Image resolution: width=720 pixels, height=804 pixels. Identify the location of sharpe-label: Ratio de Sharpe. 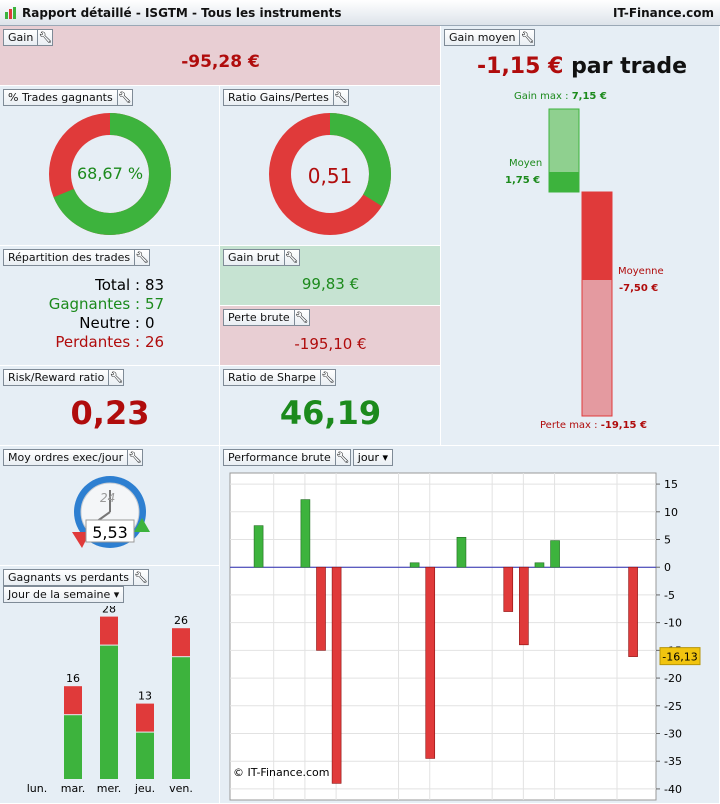
(272, 377).